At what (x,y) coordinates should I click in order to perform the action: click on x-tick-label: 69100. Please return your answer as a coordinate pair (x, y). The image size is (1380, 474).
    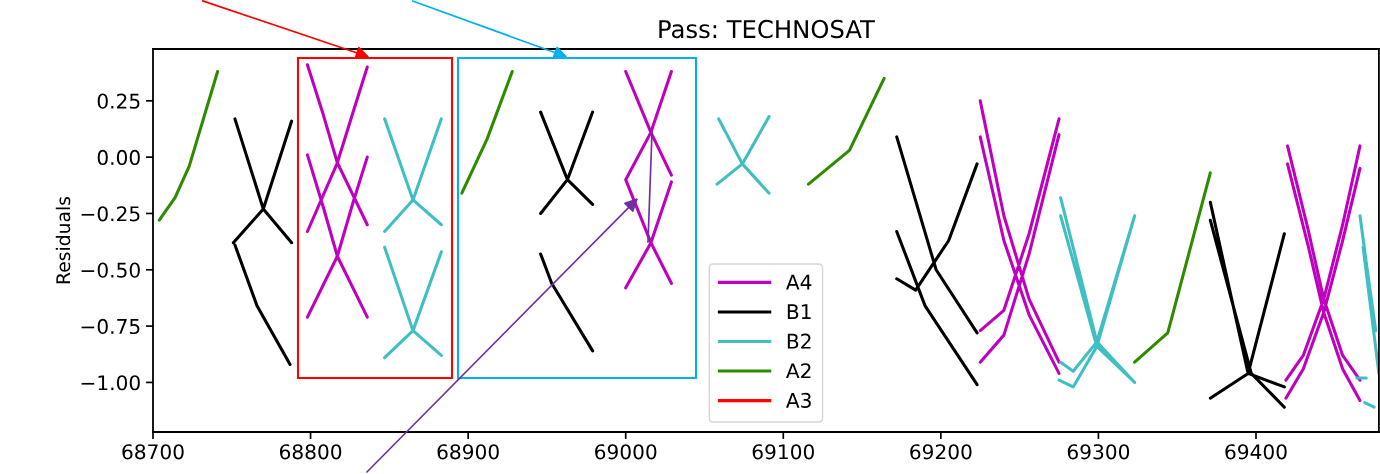
    Looking at the image, I should click on (783, 452).